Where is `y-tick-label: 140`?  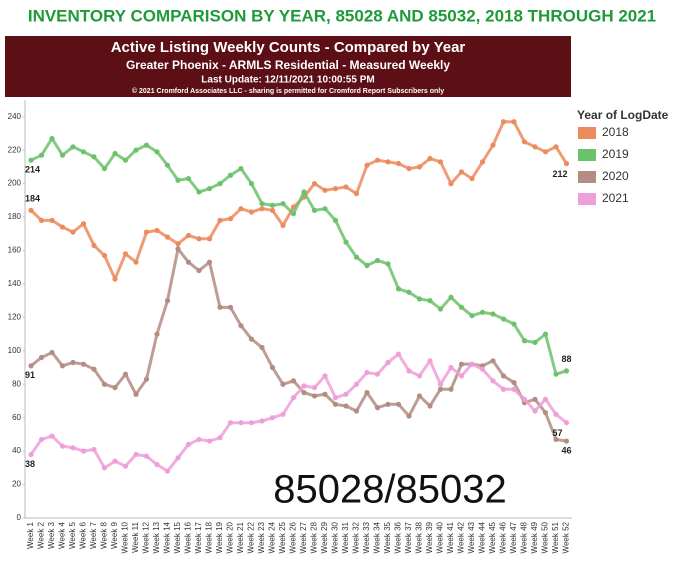 y-tick-label: 140 is located at coordinates (15, 283).